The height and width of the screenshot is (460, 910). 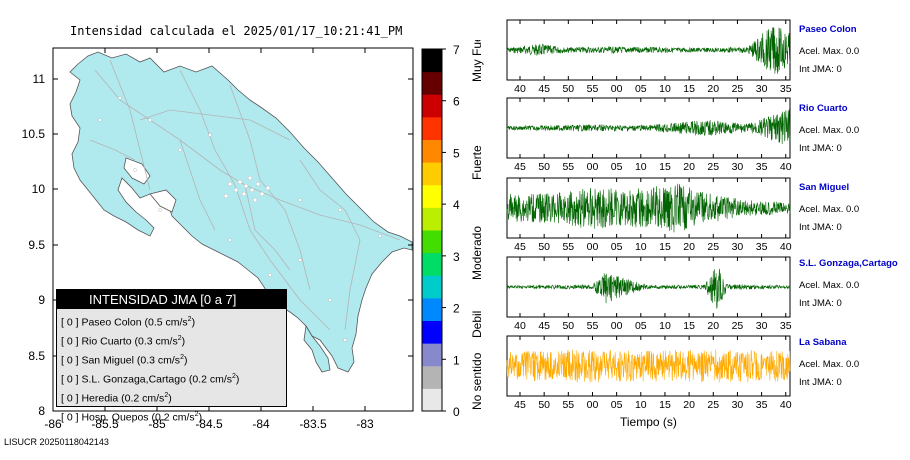 I want to click on legend-item-heredia: [ 0 ] Heredia (0.2 cm/s2), so click(x=116, y=398).